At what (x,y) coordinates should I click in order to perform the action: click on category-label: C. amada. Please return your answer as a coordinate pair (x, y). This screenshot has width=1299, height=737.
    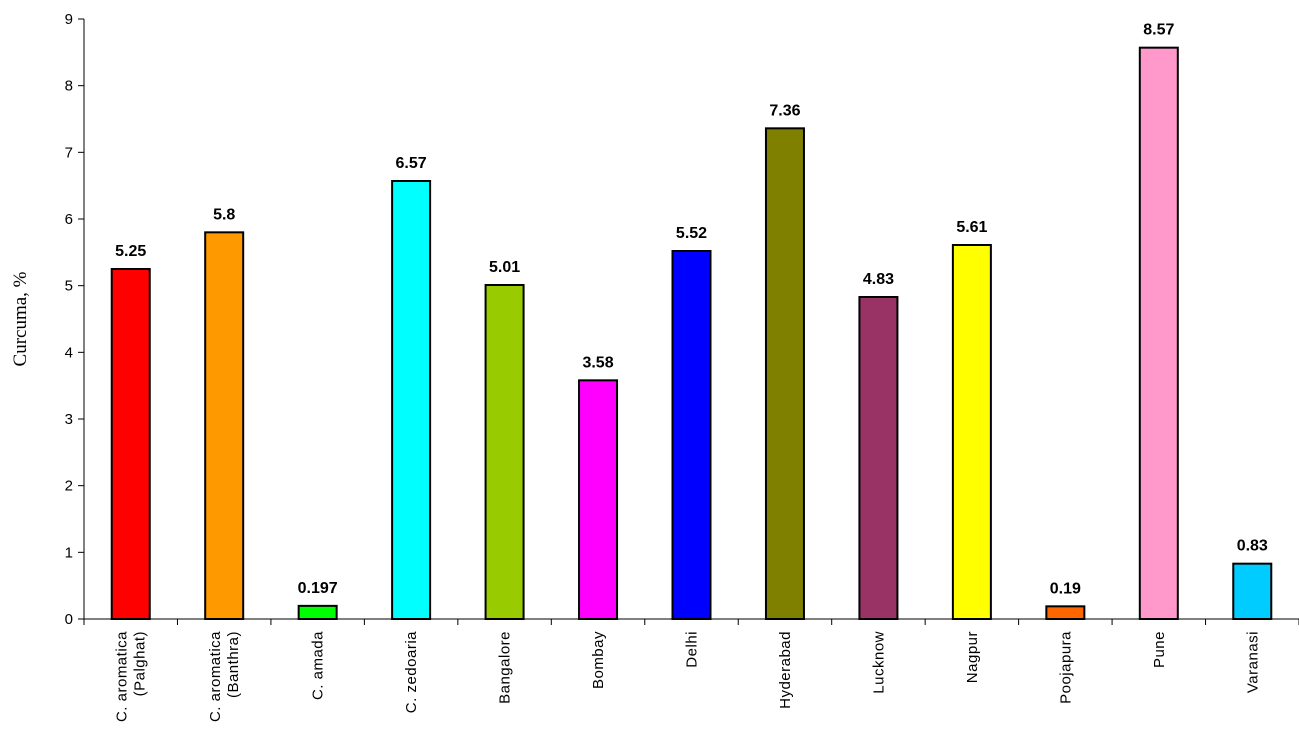
    Looking at the image, I should click on (318, 665).